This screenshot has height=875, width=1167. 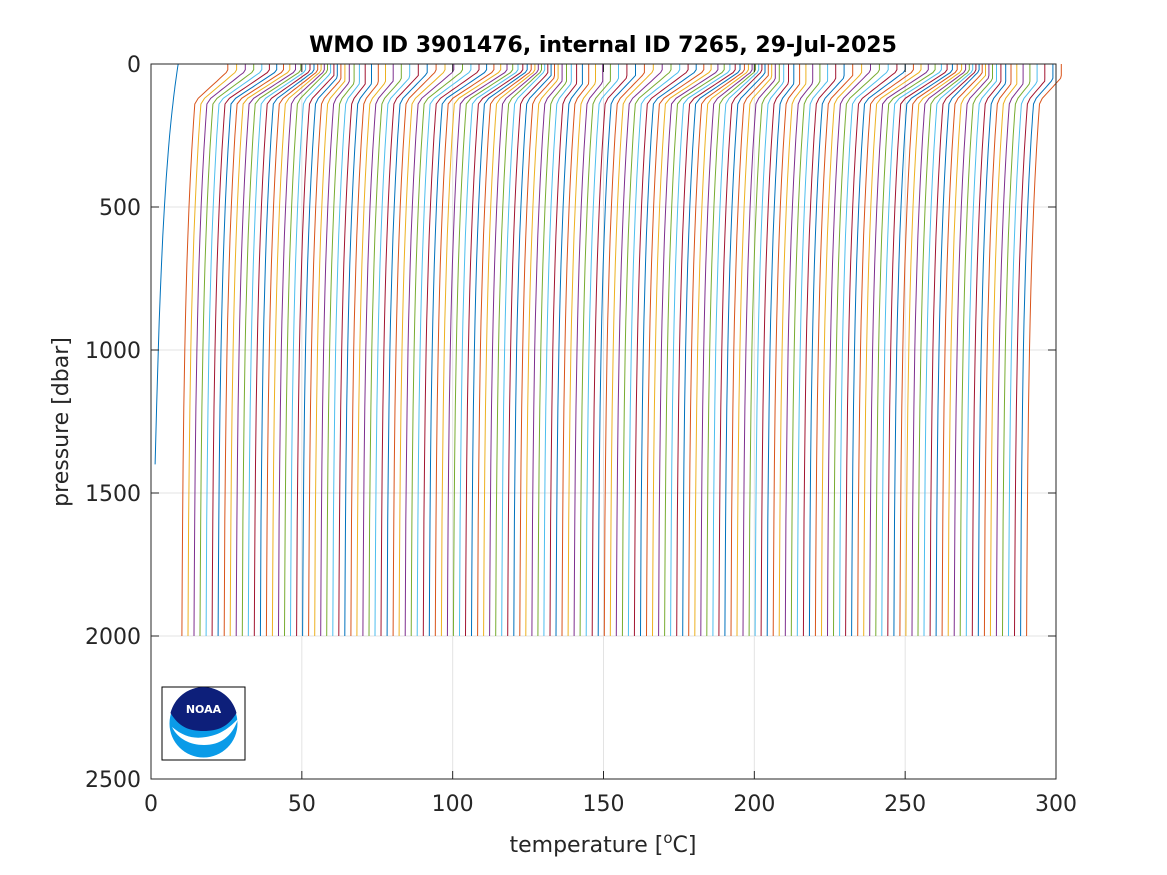 I want to click on logo-upper-band, so click(x=203, y=709).